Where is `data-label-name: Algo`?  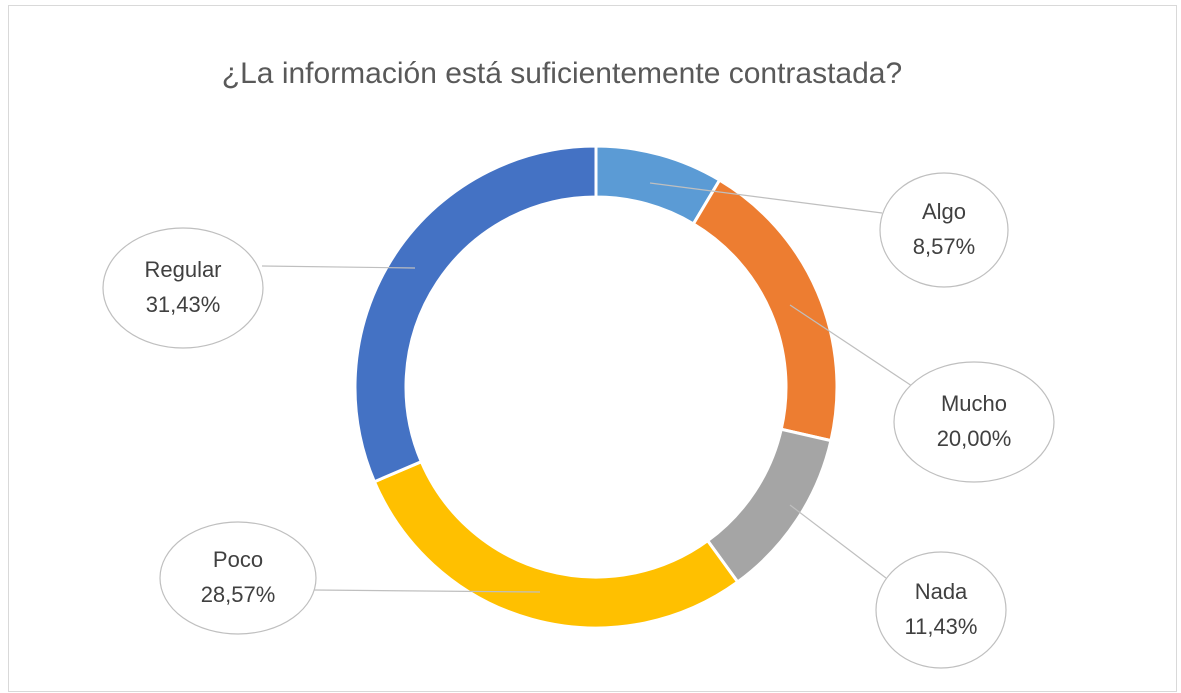 data-label-name: Algo is located at coordinates (944, 211).